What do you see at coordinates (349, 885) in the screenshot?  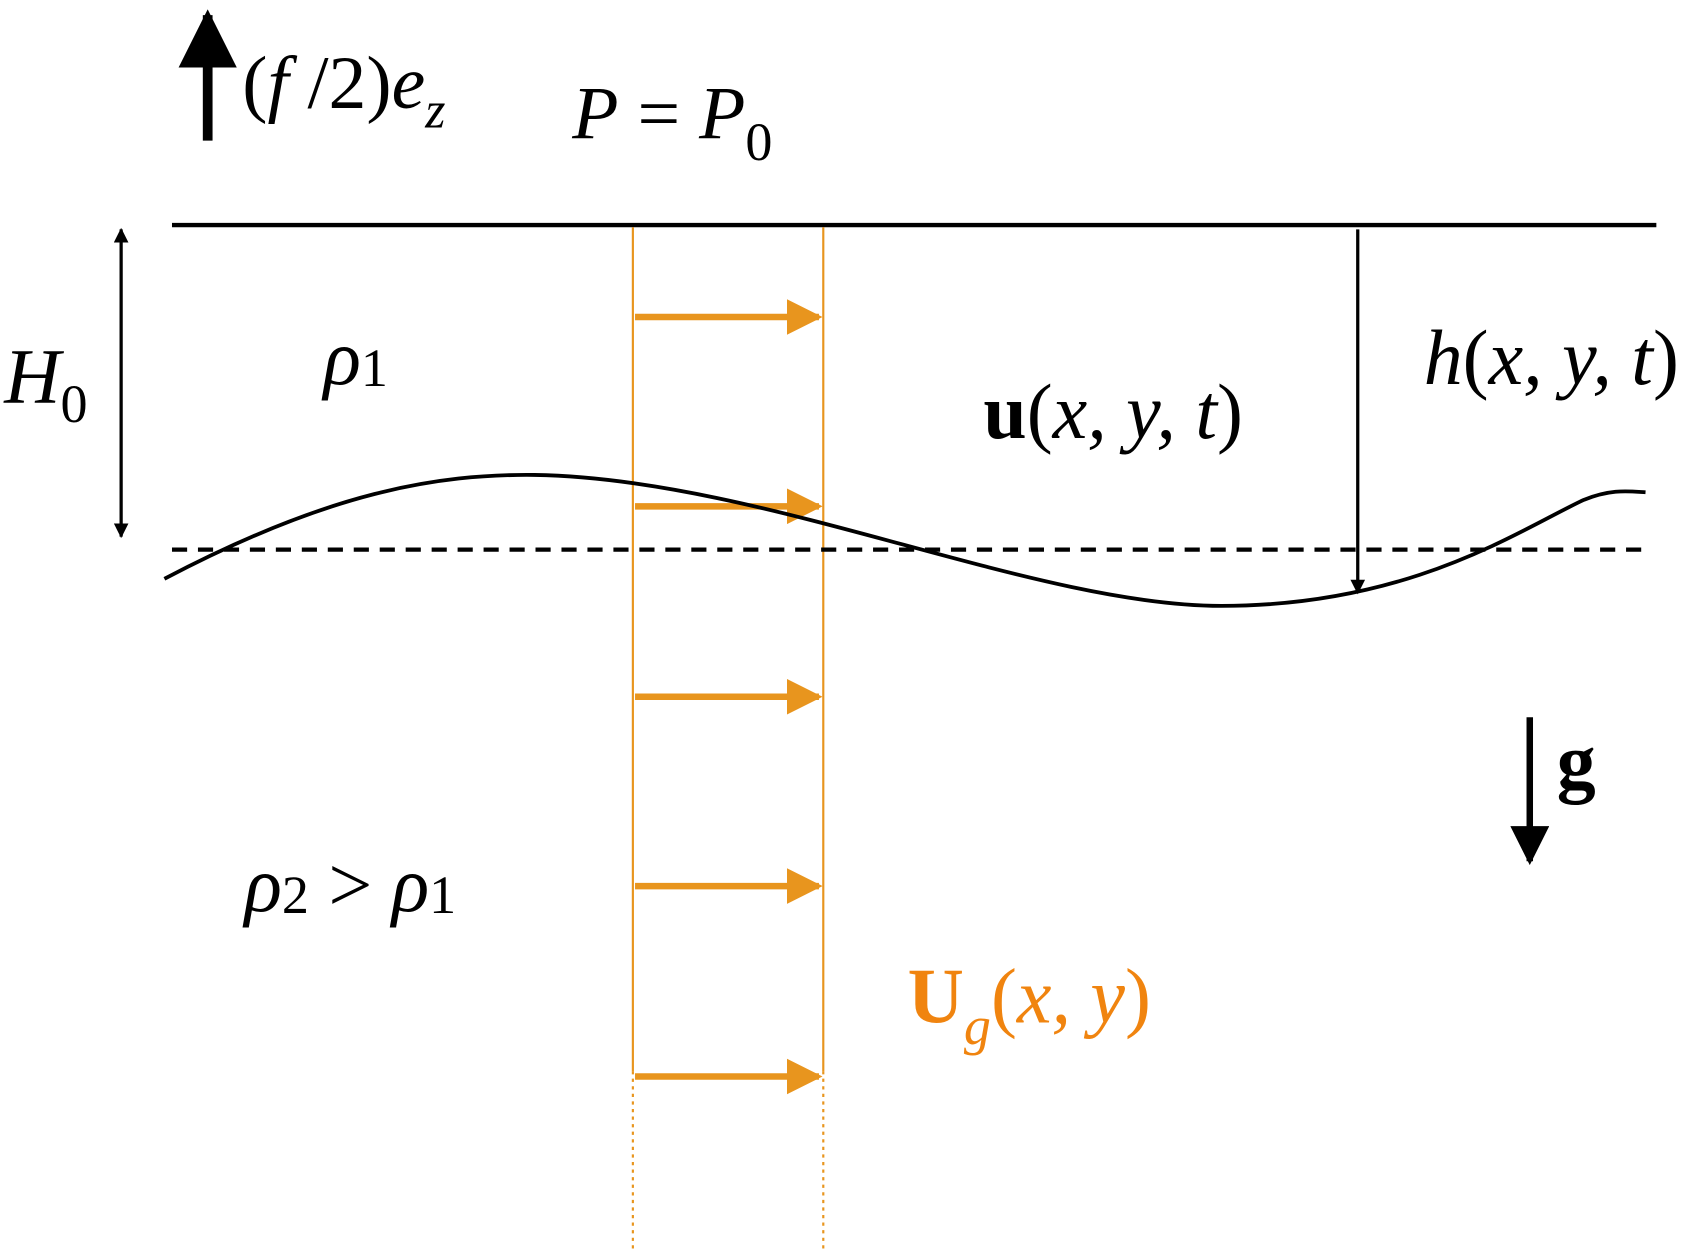 I see `lower-density-label: ρ2 > ρ1` at bounding box center [349, 885].